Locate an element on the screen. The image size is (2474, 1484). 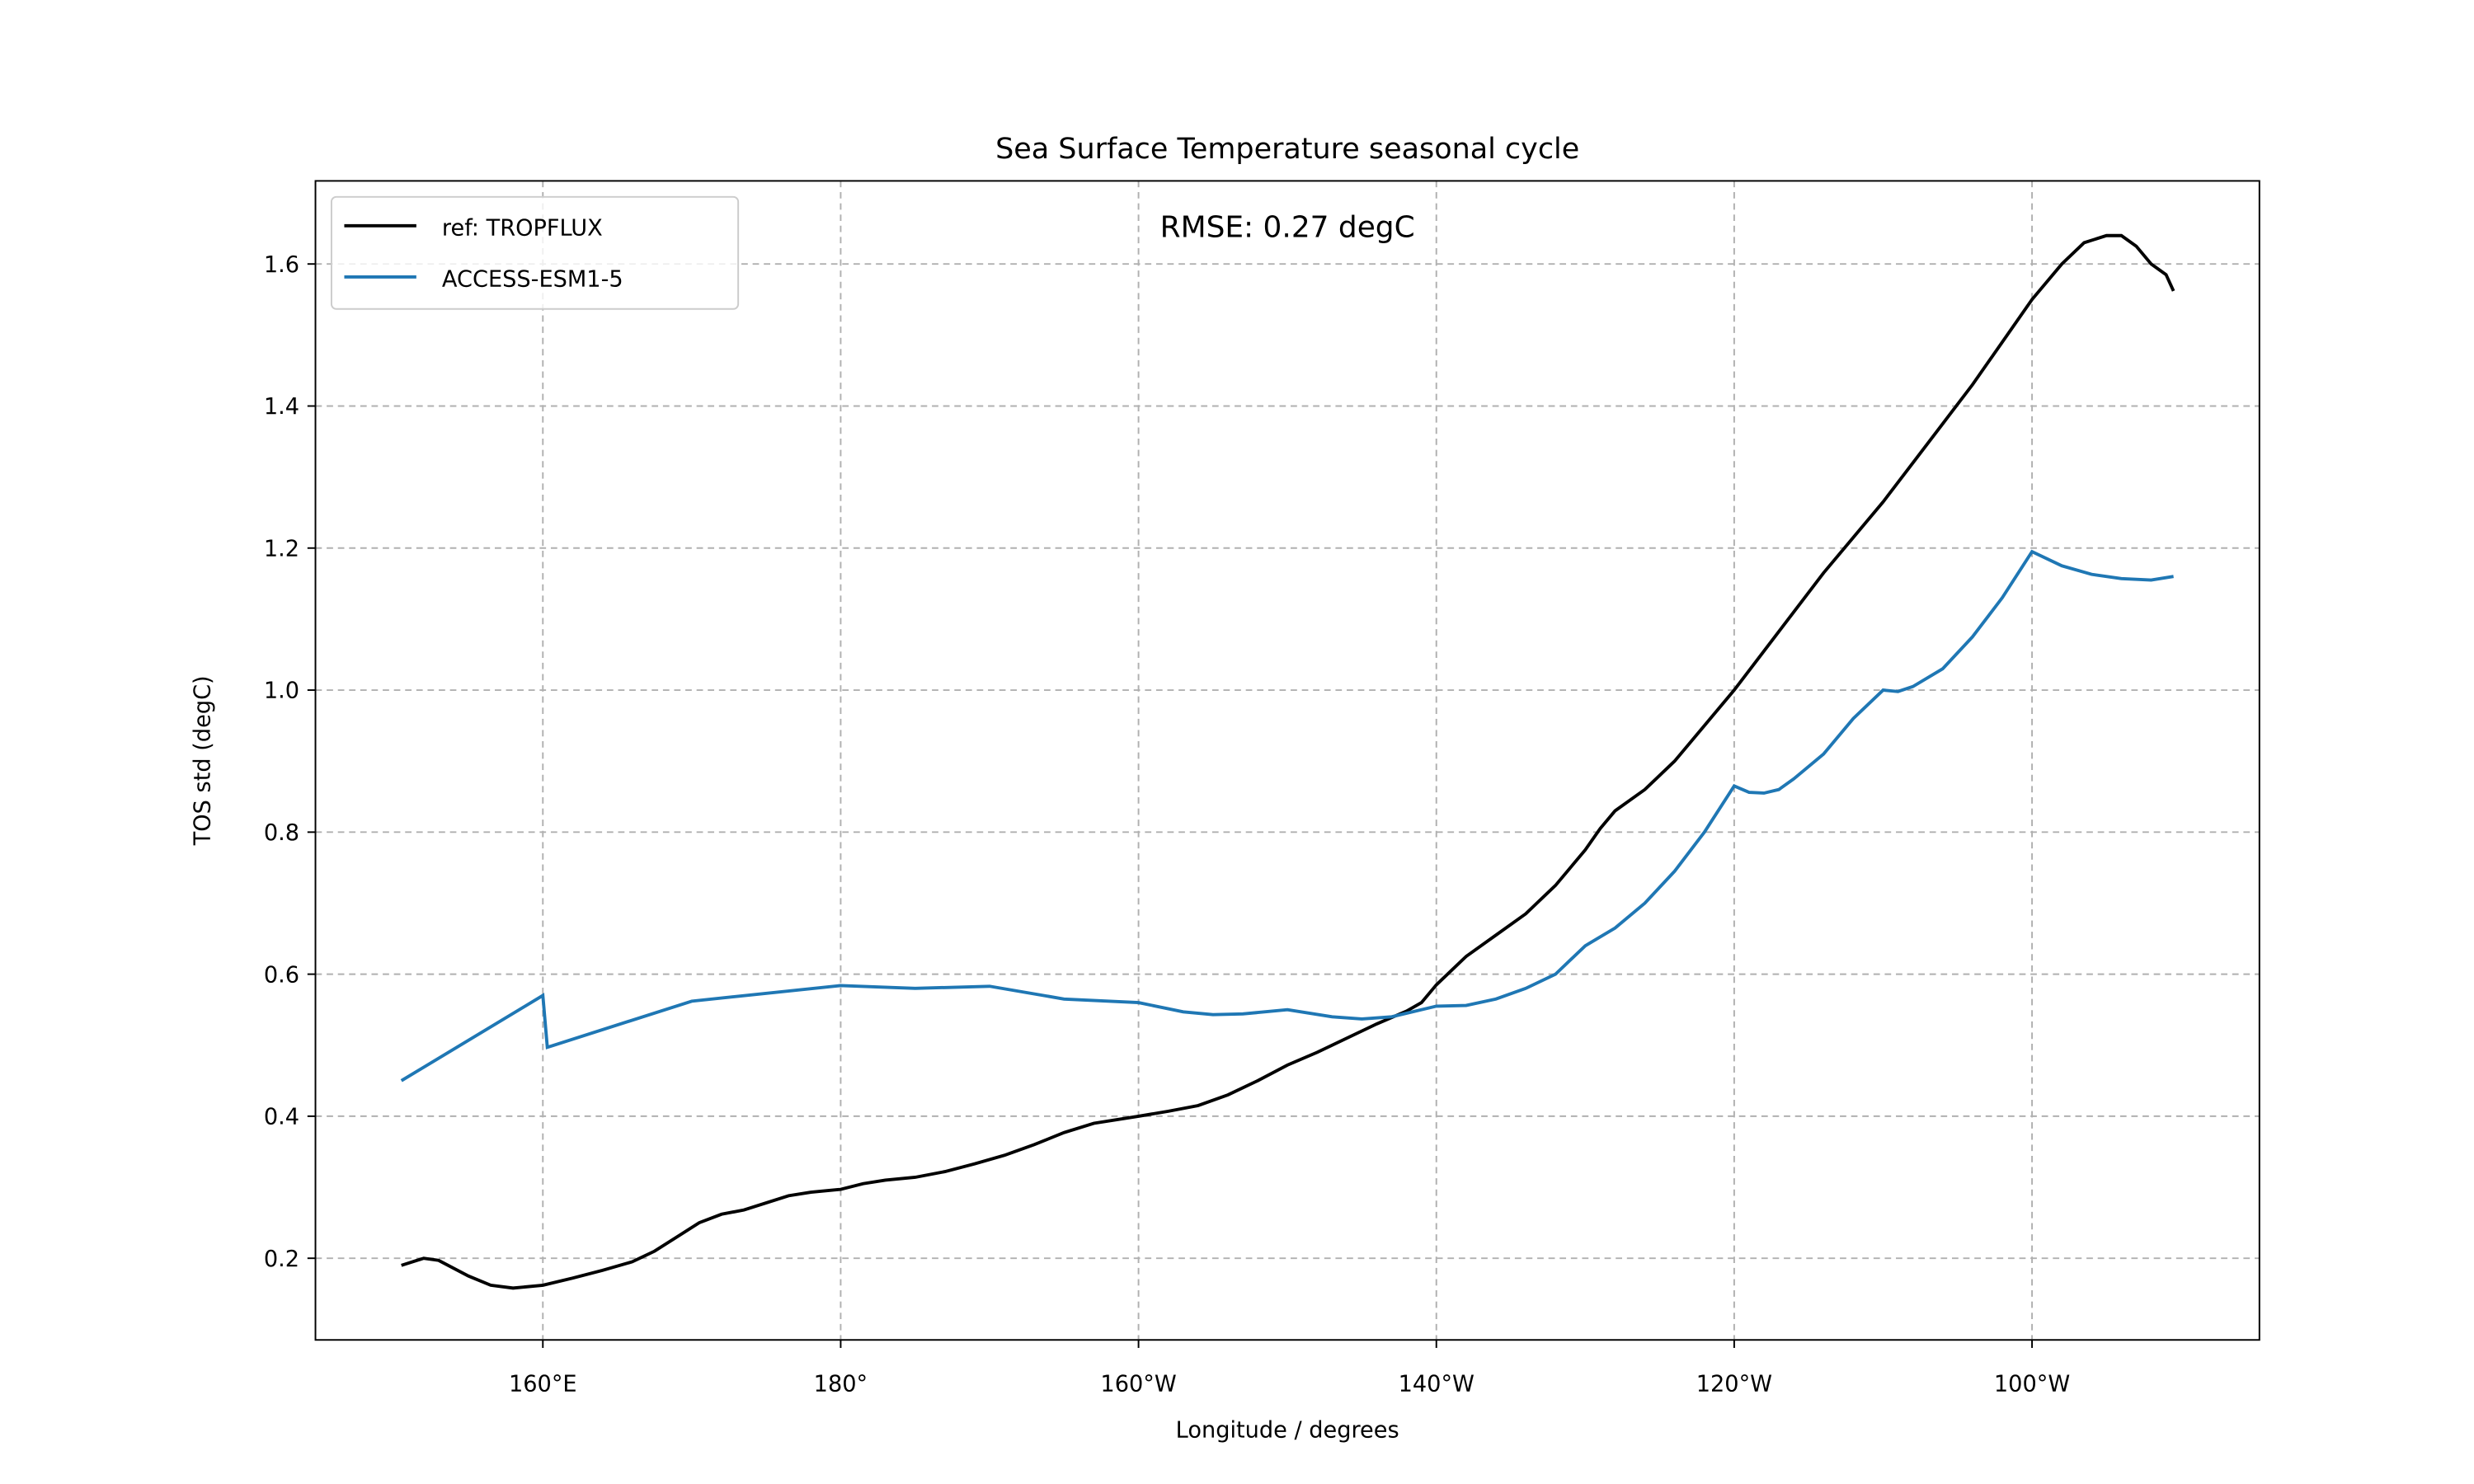
chart-title: Sea Surface Temperature seasonal cycle is located at coordinates (1287, 149).